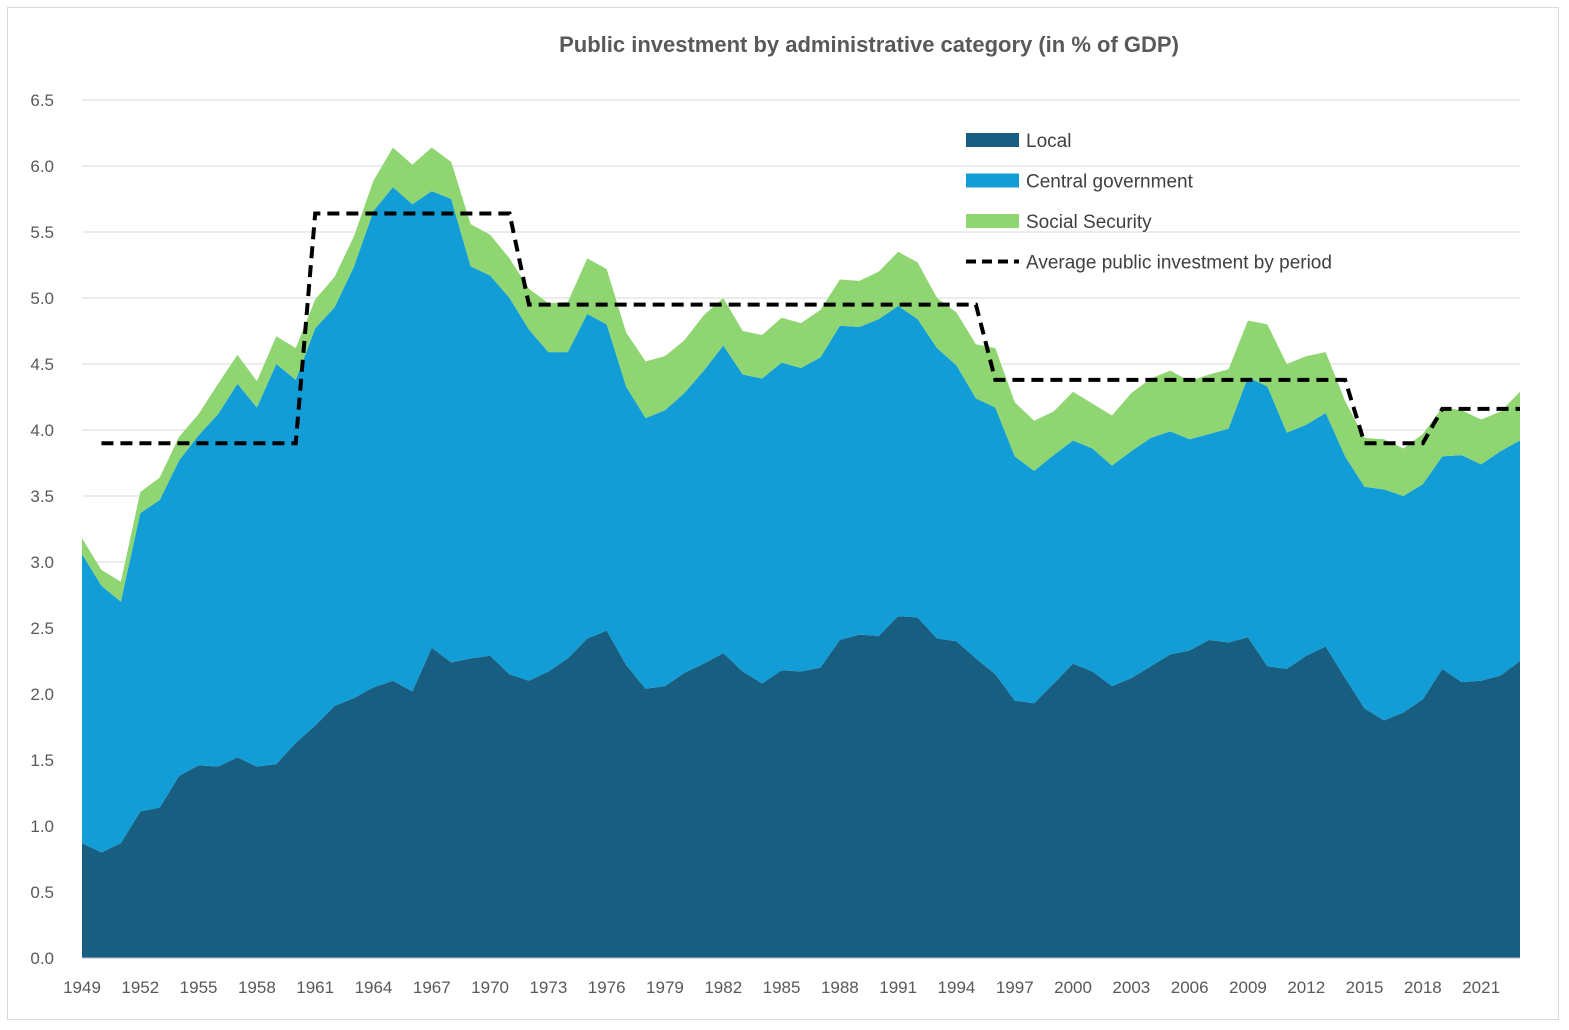  What do you see at coordinates (1073, 987) in the screenshot?
I see `x-tick-label: 2000` at bounding box center [1073, 987].